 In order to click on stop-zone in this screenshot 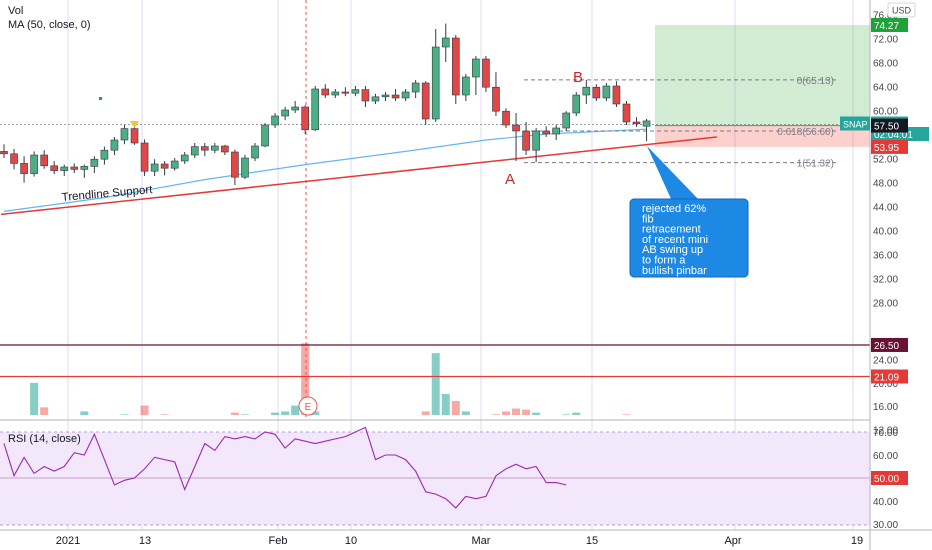, I will do `click(762, 136)`.